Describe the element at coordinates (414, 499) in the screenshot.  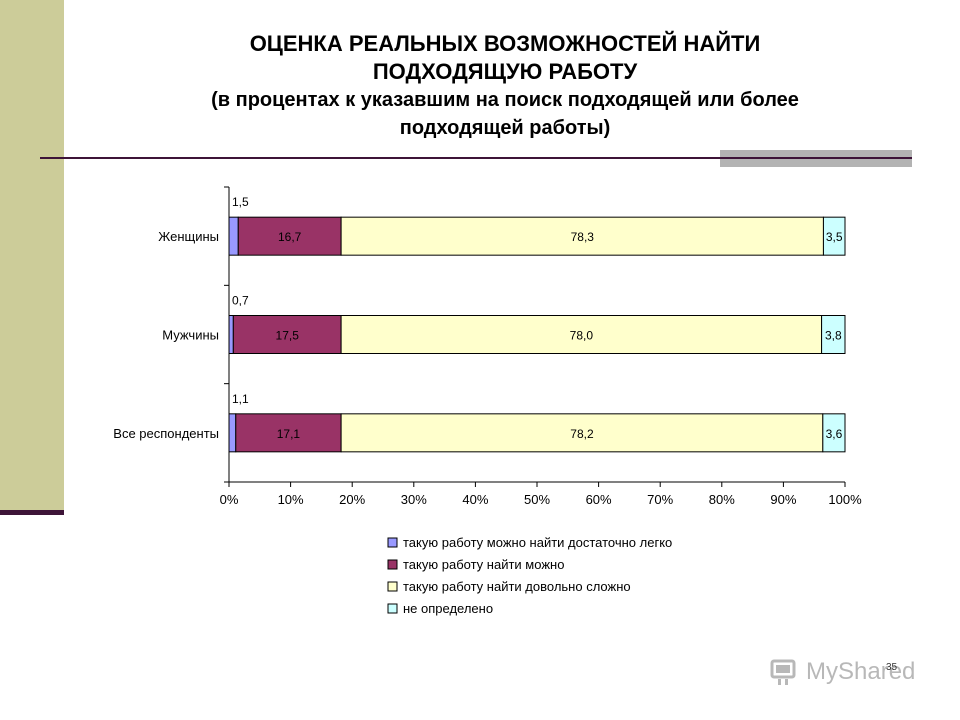
I see `x-tick-label: 30%` at that location.